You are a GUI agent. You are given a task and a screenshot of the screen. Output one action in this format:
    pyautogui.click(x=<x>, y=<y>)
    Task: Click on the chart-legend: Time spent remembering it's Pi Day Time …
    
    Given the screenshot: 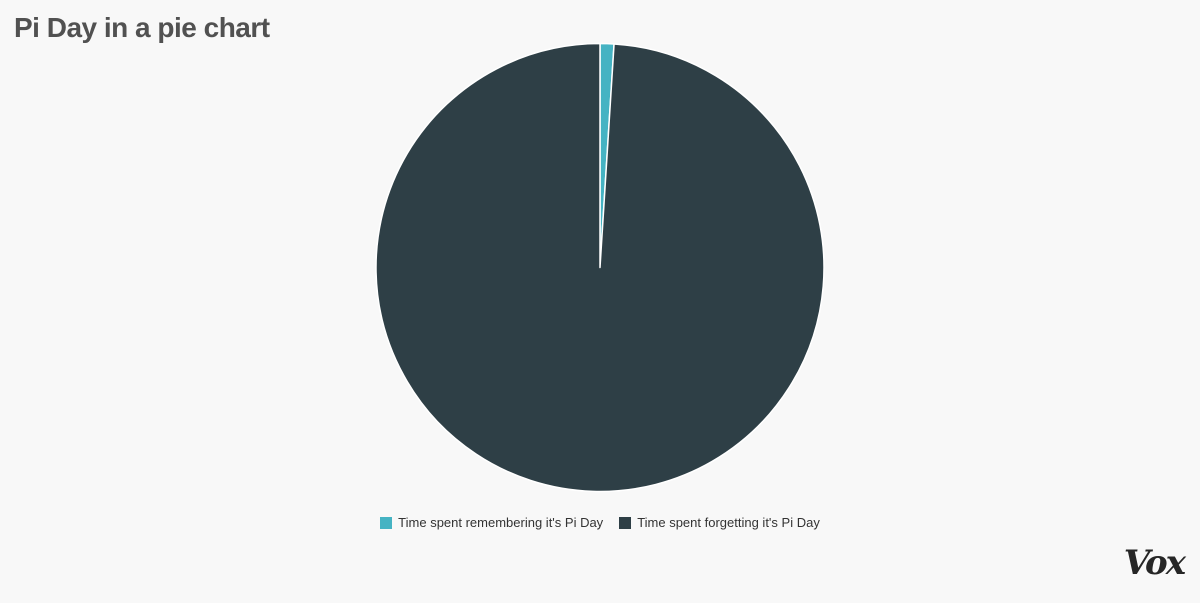 What is the action you would take?
    pyautogui.click(x=600, y=522)
    